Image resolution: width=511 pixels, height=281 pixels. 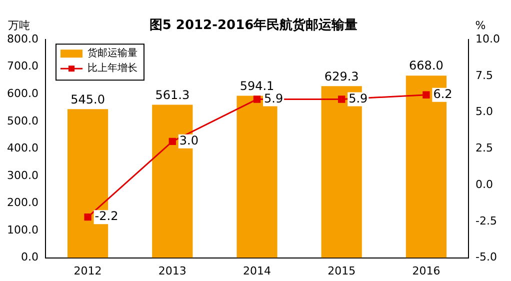 What do you see at coordinates (88, 271) in the screenshot?
I see `x-tick-label: 2012` at bounding box center [88, 271].